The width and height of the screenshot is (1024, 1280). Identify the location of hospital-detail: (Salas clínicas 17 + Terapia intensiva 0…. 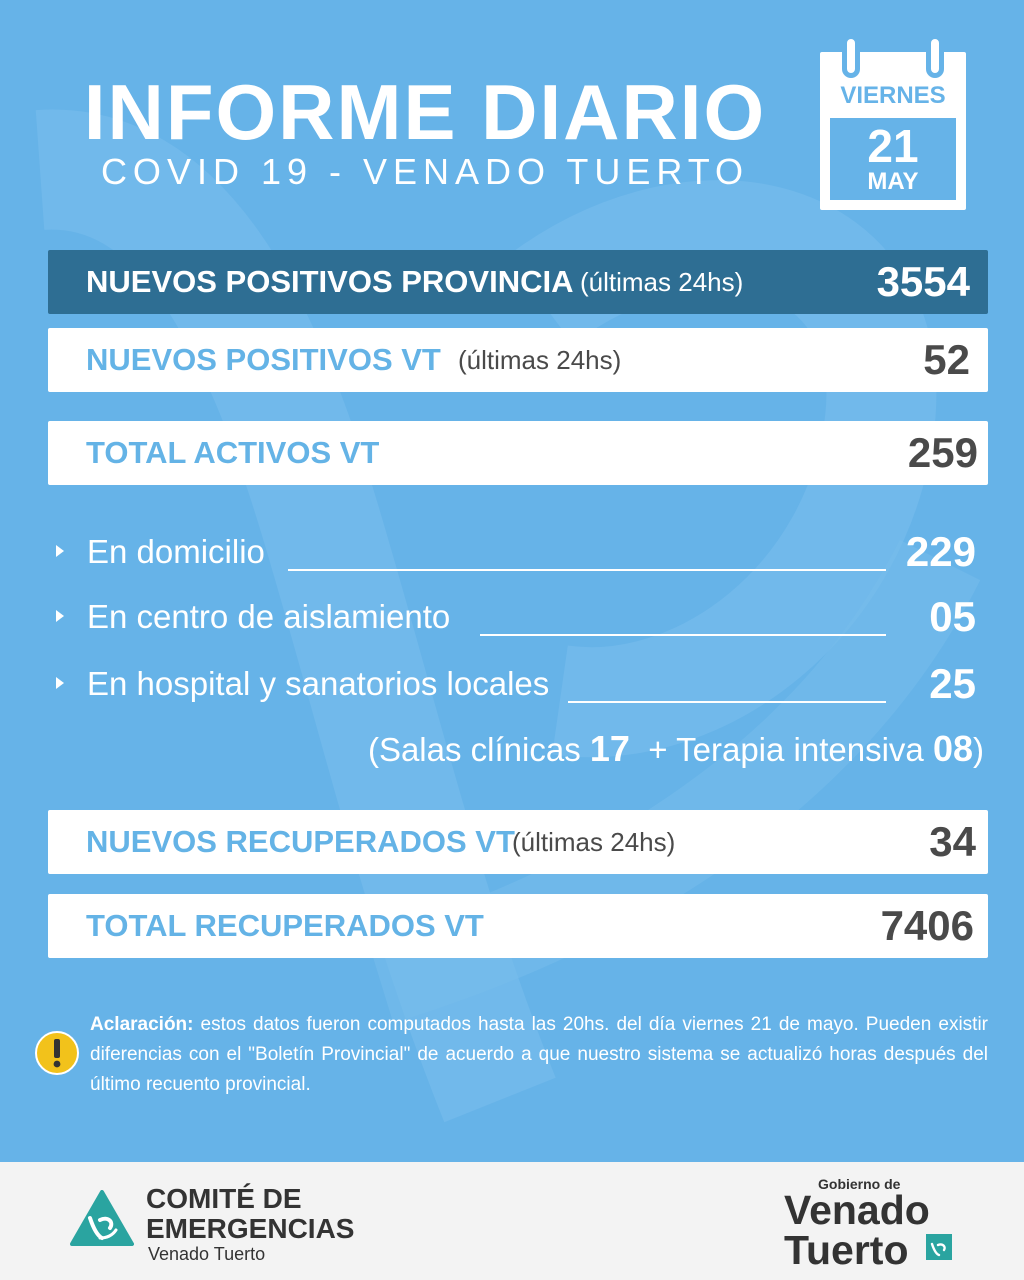
(676, 749).